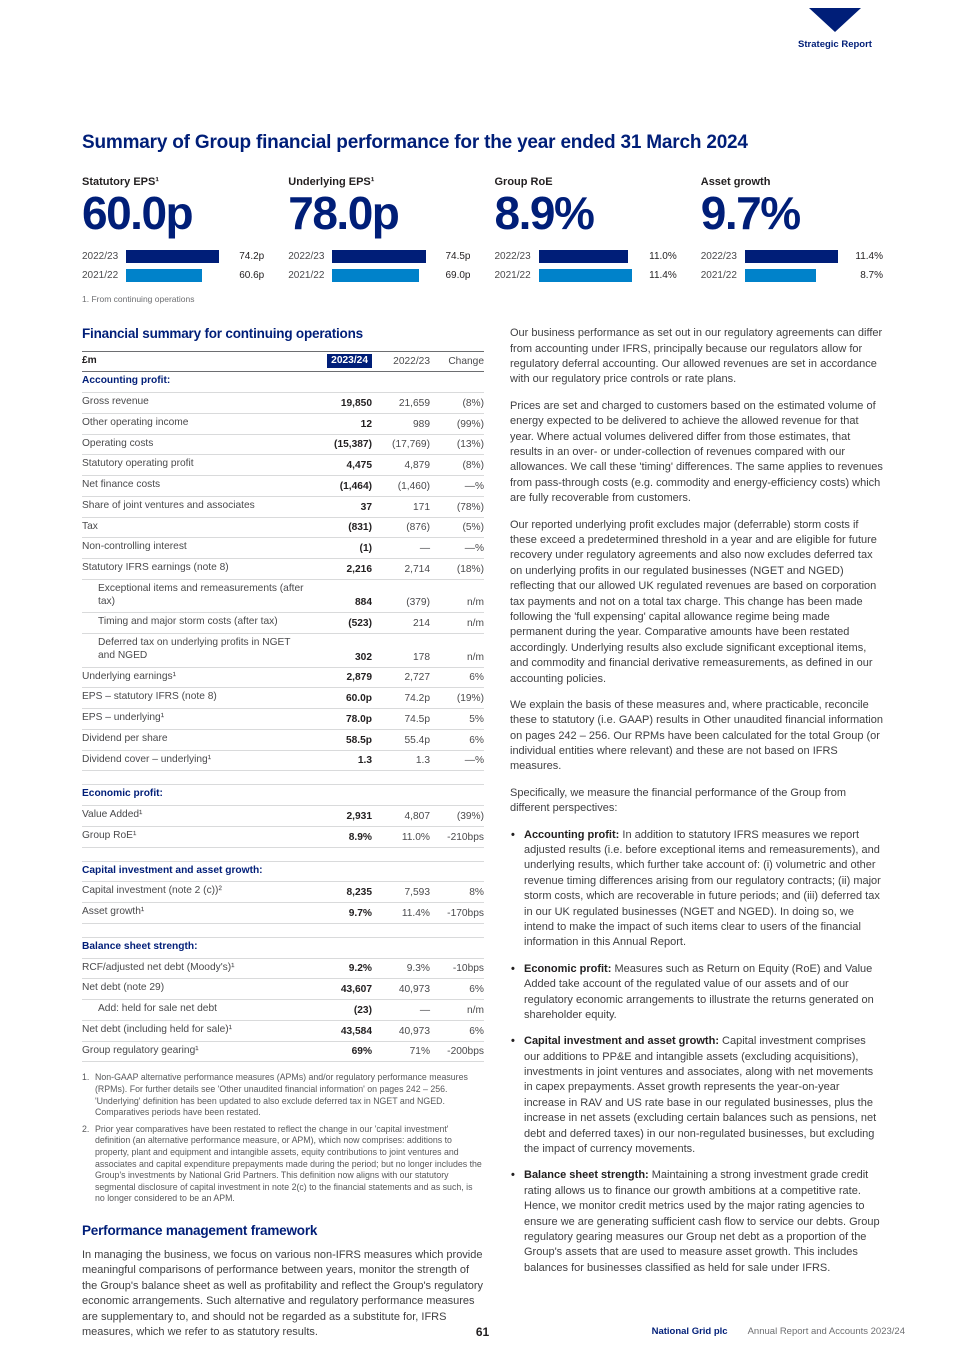 The height and width of the screenshot is (1365, 965). Describe the element at coordinates (138, 464) in the screenshot. I see `row-label: Statutory operating profit` at that location.